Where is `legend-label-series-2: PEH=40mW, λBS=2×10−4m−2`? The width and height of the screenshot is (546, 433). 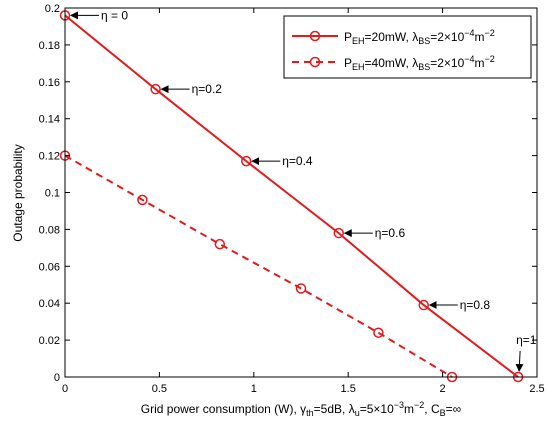 legend-label-series-2: PEH=40mW, λBS=2×10−4m−2 is located at coordinates (419, 63).